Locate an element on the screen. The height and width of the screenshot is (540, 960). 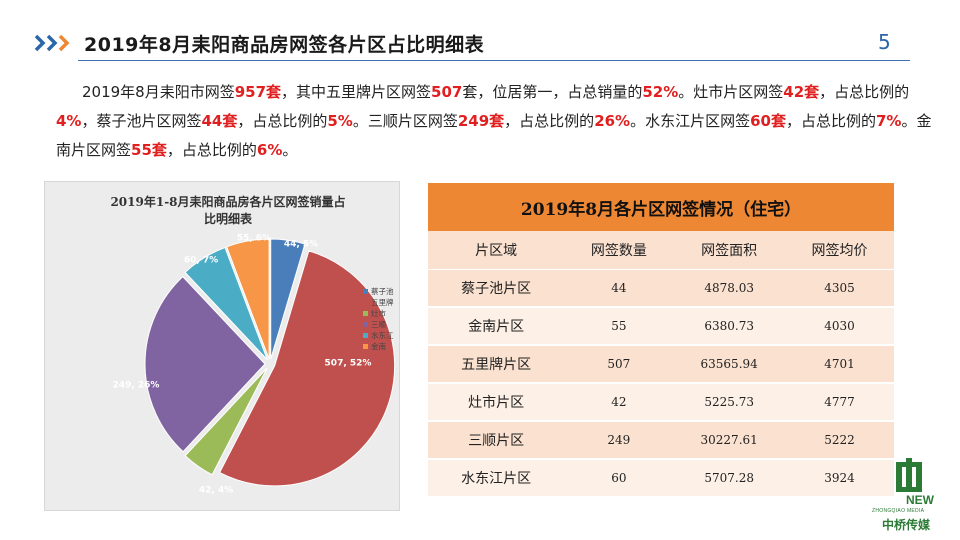
cell-sign-count: 55 is located at coordinates (619, 326).